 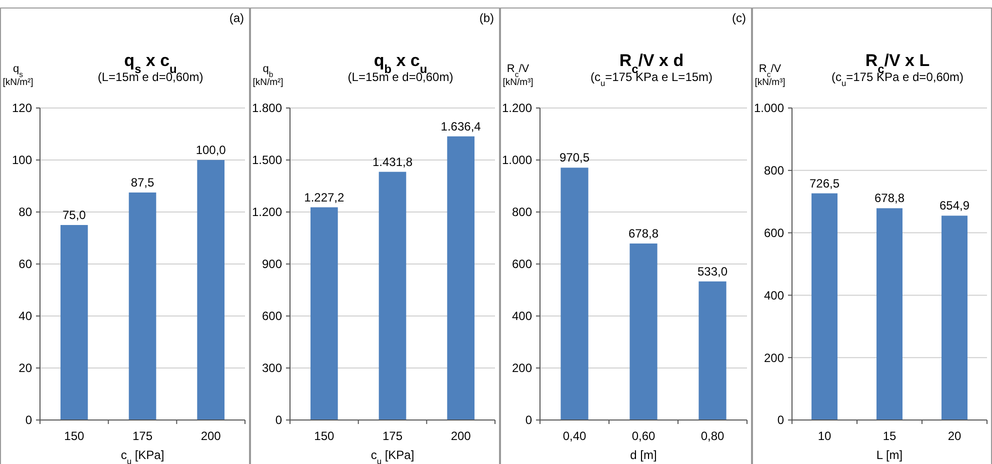 I want to click on x-tick-label: 20, so click(x=955, y=436).